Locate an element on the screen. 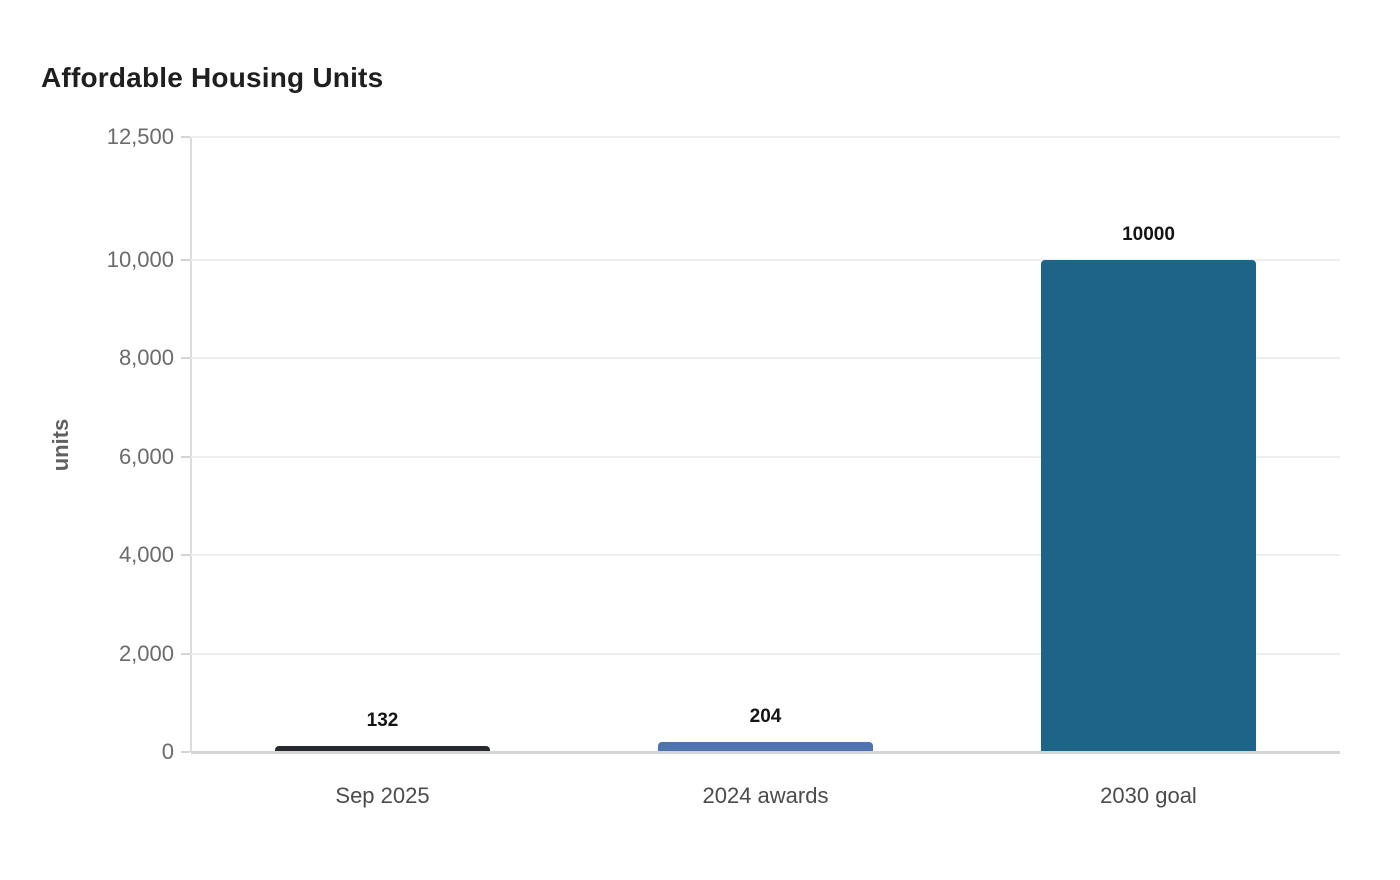  bar-value-label: 10000 is located at coordinates (1148, 234).